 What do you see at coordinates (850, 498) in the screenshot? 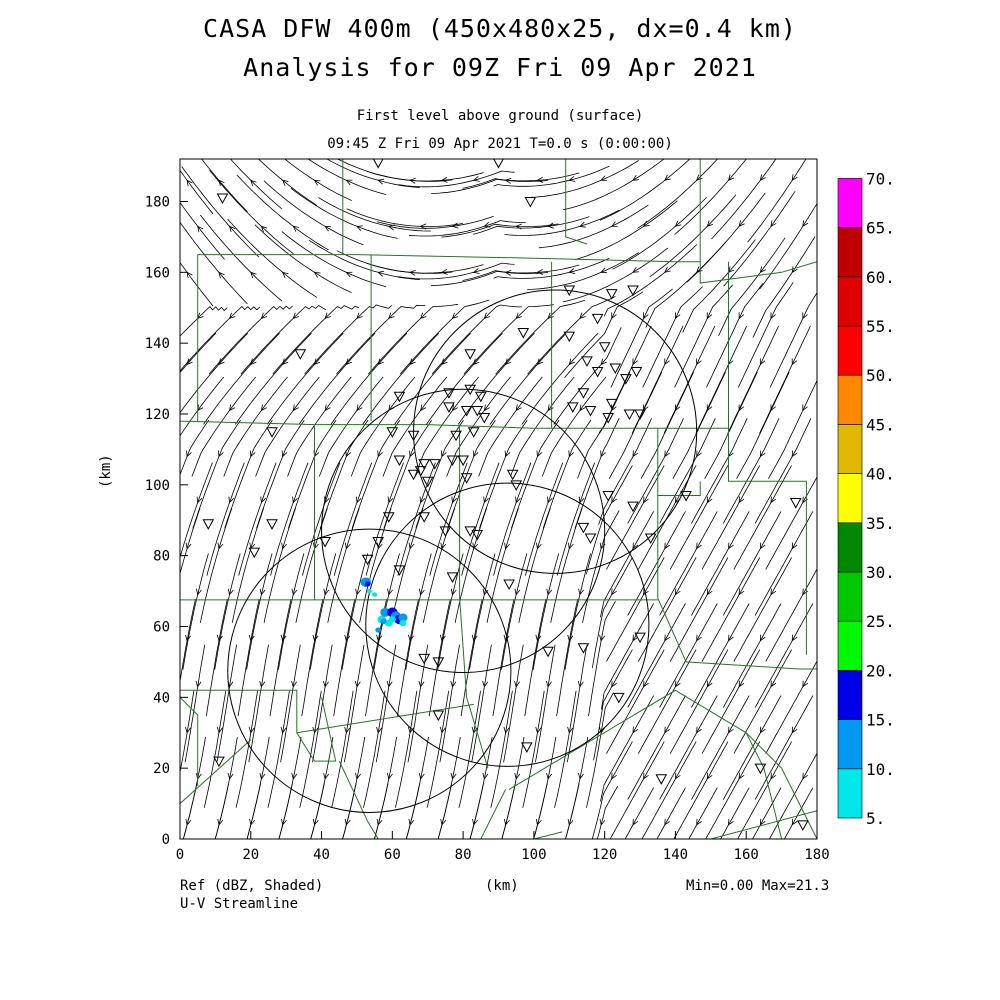
I see `colorbar-segment` at bounding box center [850, 498].